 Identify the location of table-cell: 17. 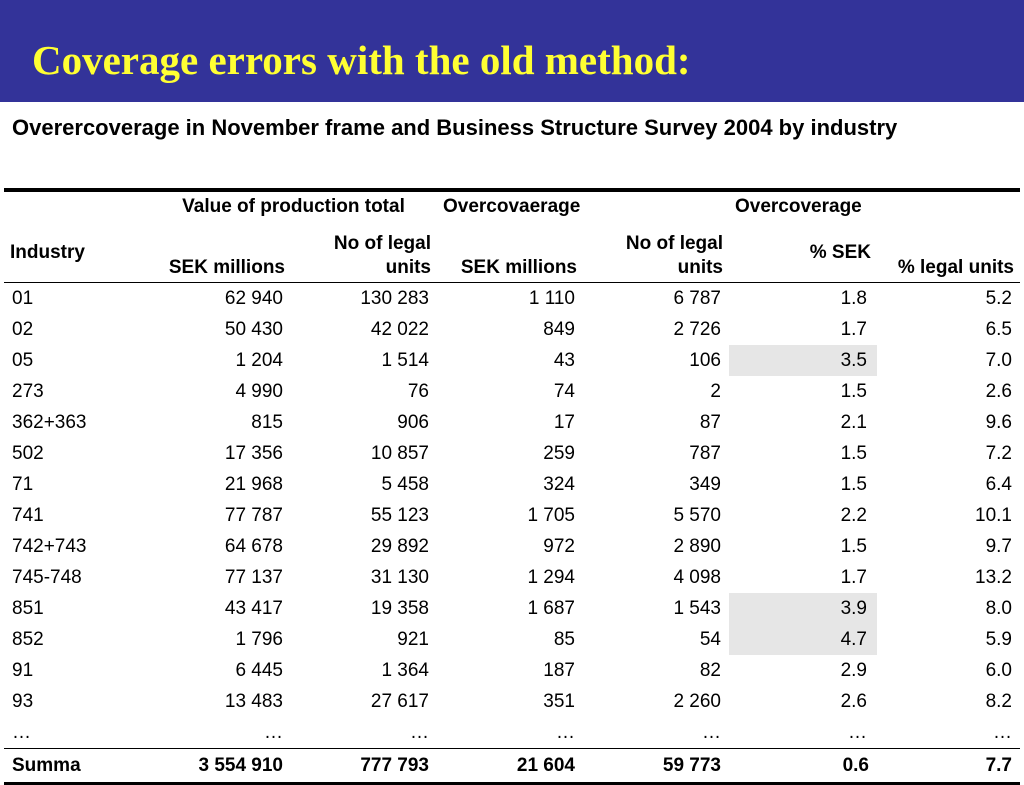
(564, 422).